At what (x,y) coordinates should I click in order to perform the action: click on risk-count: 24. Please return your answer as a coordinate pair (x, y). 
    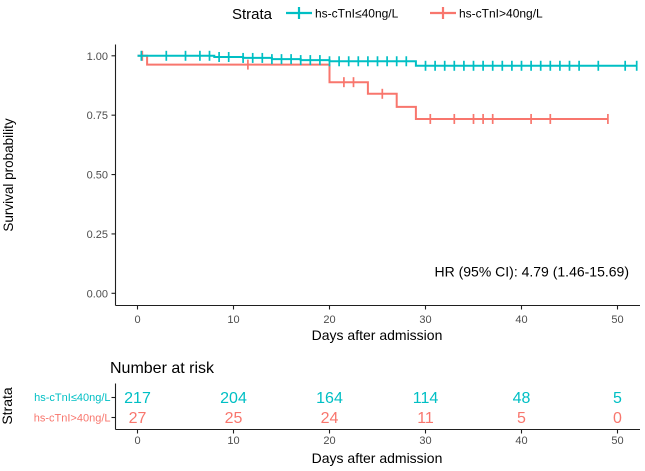
    Looking at the image, I should click on (330, 418).